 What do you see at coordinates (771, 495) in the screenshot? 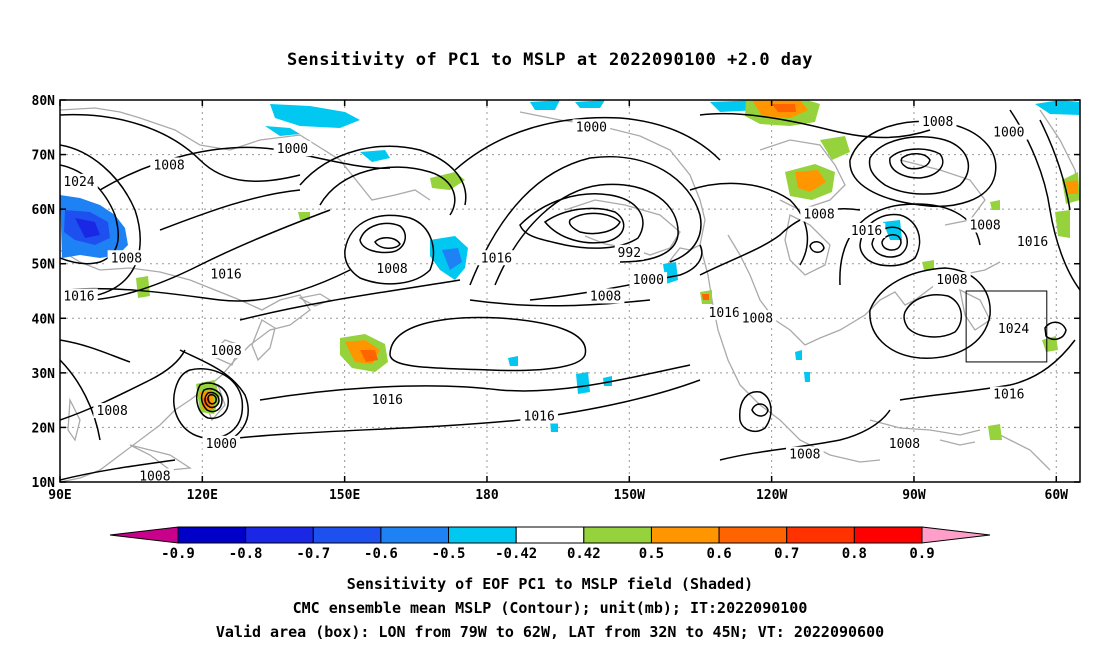
I see `lon-label: 120W` at bounding box center [771, 495].